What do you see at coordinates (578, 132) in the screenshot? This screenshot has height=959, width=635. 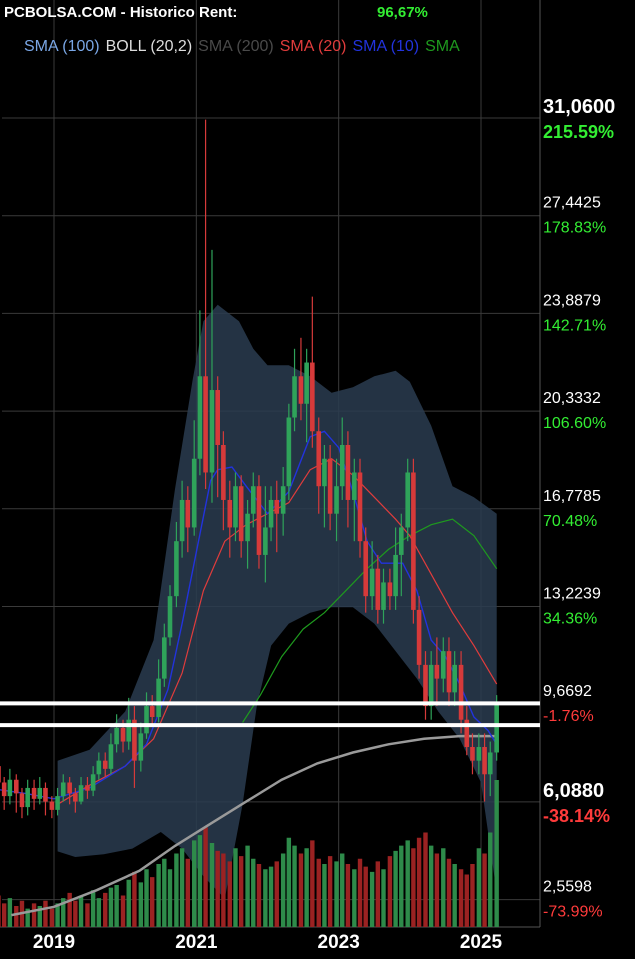 I see `y-tick-pct-0: 215.59%` at bounding box center [578, 132].